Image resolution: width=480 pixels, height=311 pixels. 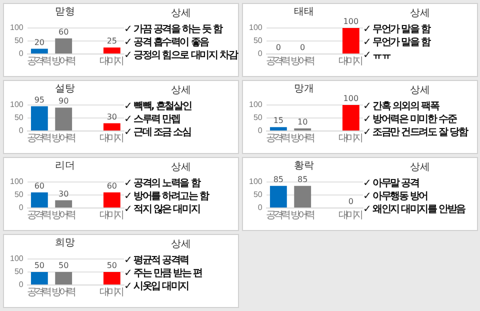 What do you see at coordinates (112, 41) in the screenshot?
I see `data-label: 25` at bounding box center [112, 41].